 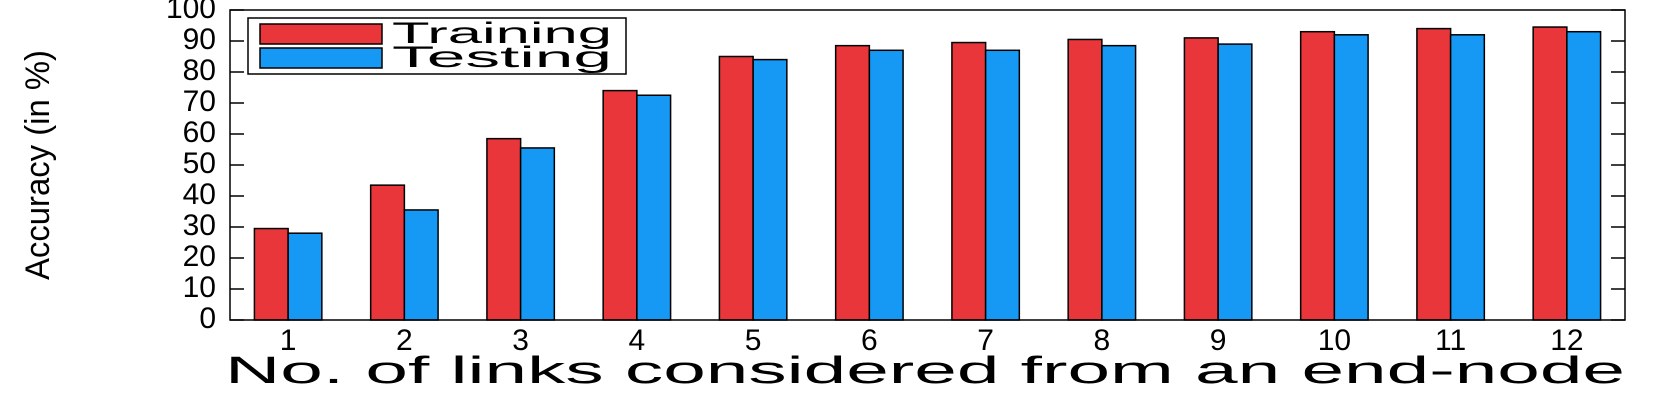 What do you see at coordinates (199, 39) in the screenshot?
I see `y-tick-label: 90` at bounding box center [199, 39].